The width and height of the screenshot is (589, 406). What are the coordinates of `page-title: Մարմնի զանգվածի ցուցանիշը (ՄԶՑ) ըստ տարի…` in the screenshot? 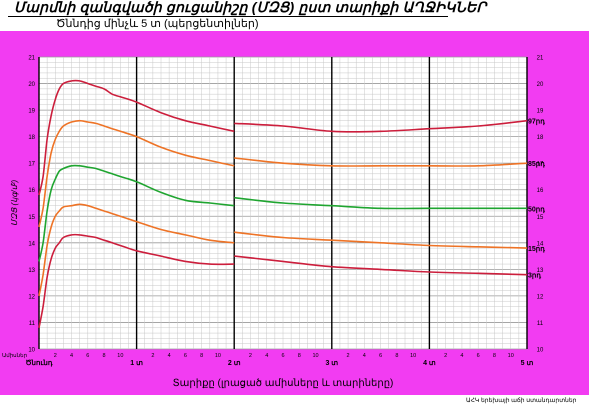 It's located at (250, 7).